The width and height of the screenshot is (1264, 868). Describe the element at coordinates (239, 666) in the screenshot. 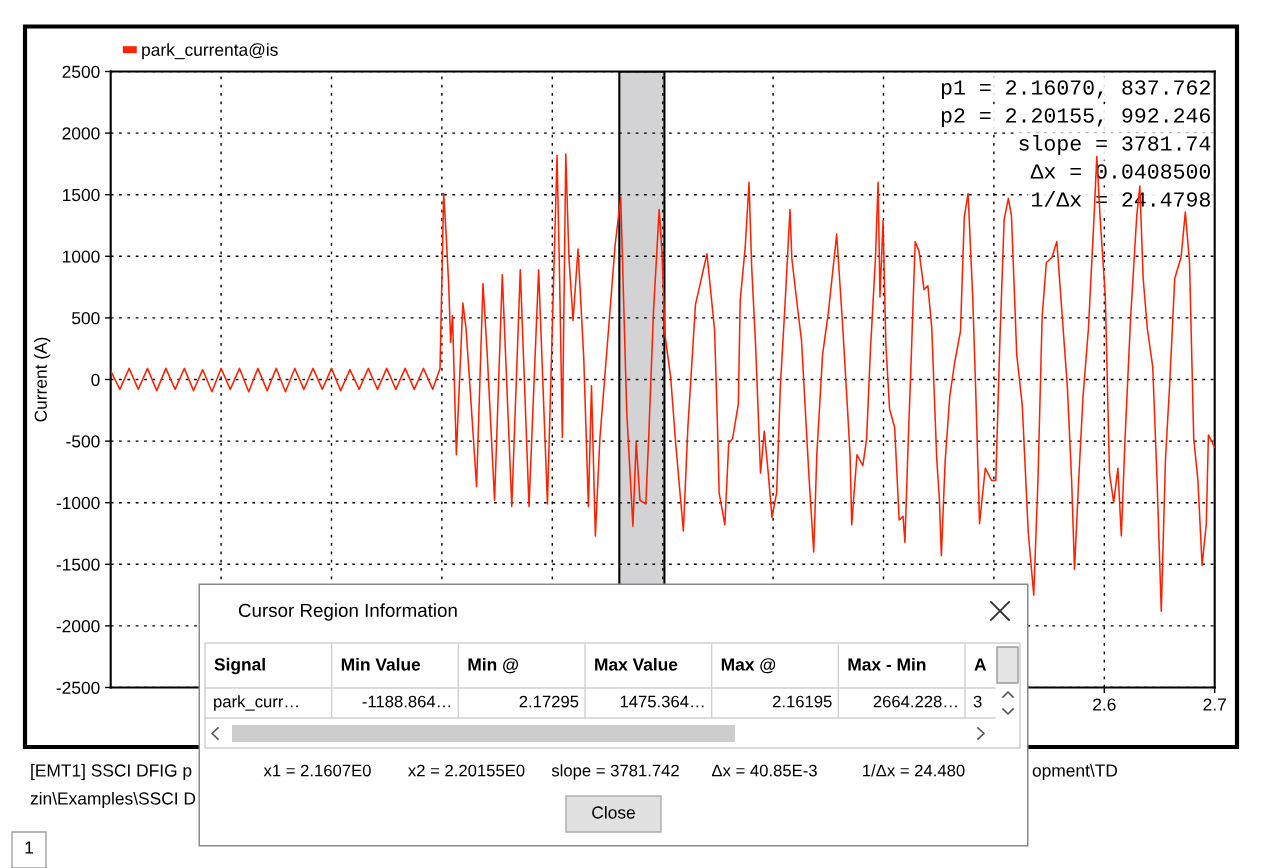

I see `category-label: Signal` at that location.